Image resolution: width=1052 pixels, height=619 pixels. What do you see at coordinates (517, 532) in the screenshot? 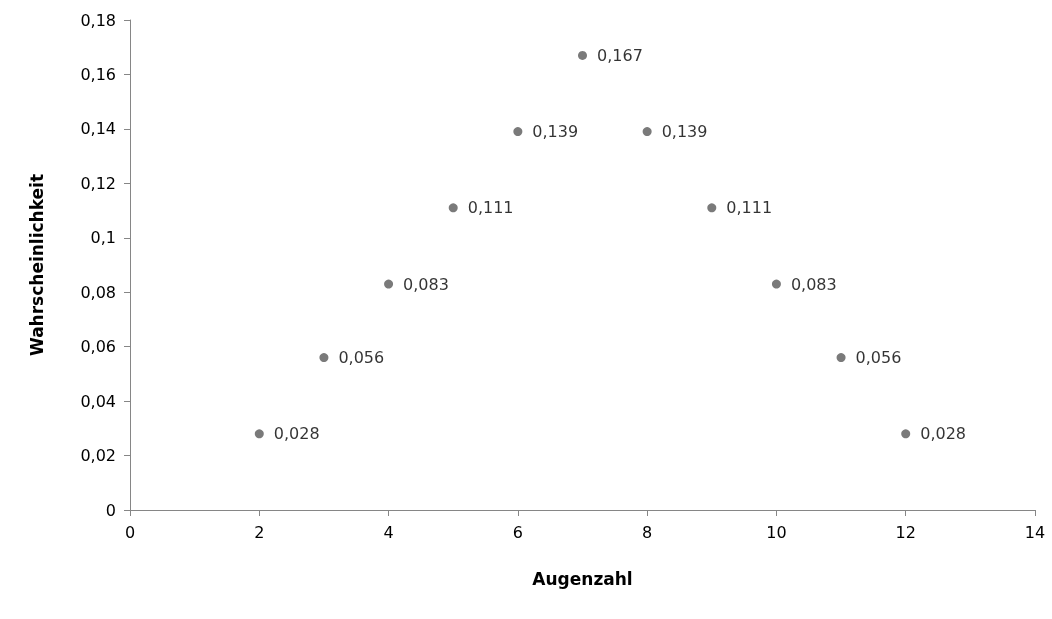
I see `x-tick-label: 6` at bounding box center [517, 532].